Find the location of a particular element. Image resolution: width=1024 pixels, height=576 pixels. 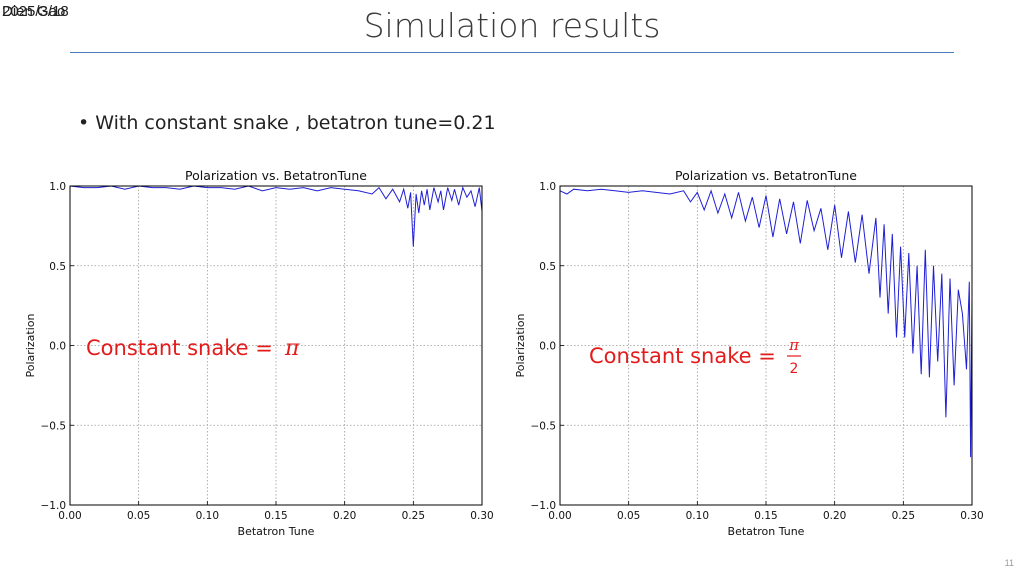

header-date-overlap: 2025/3/18 Dien Gao is located at coordinates (47, 13).